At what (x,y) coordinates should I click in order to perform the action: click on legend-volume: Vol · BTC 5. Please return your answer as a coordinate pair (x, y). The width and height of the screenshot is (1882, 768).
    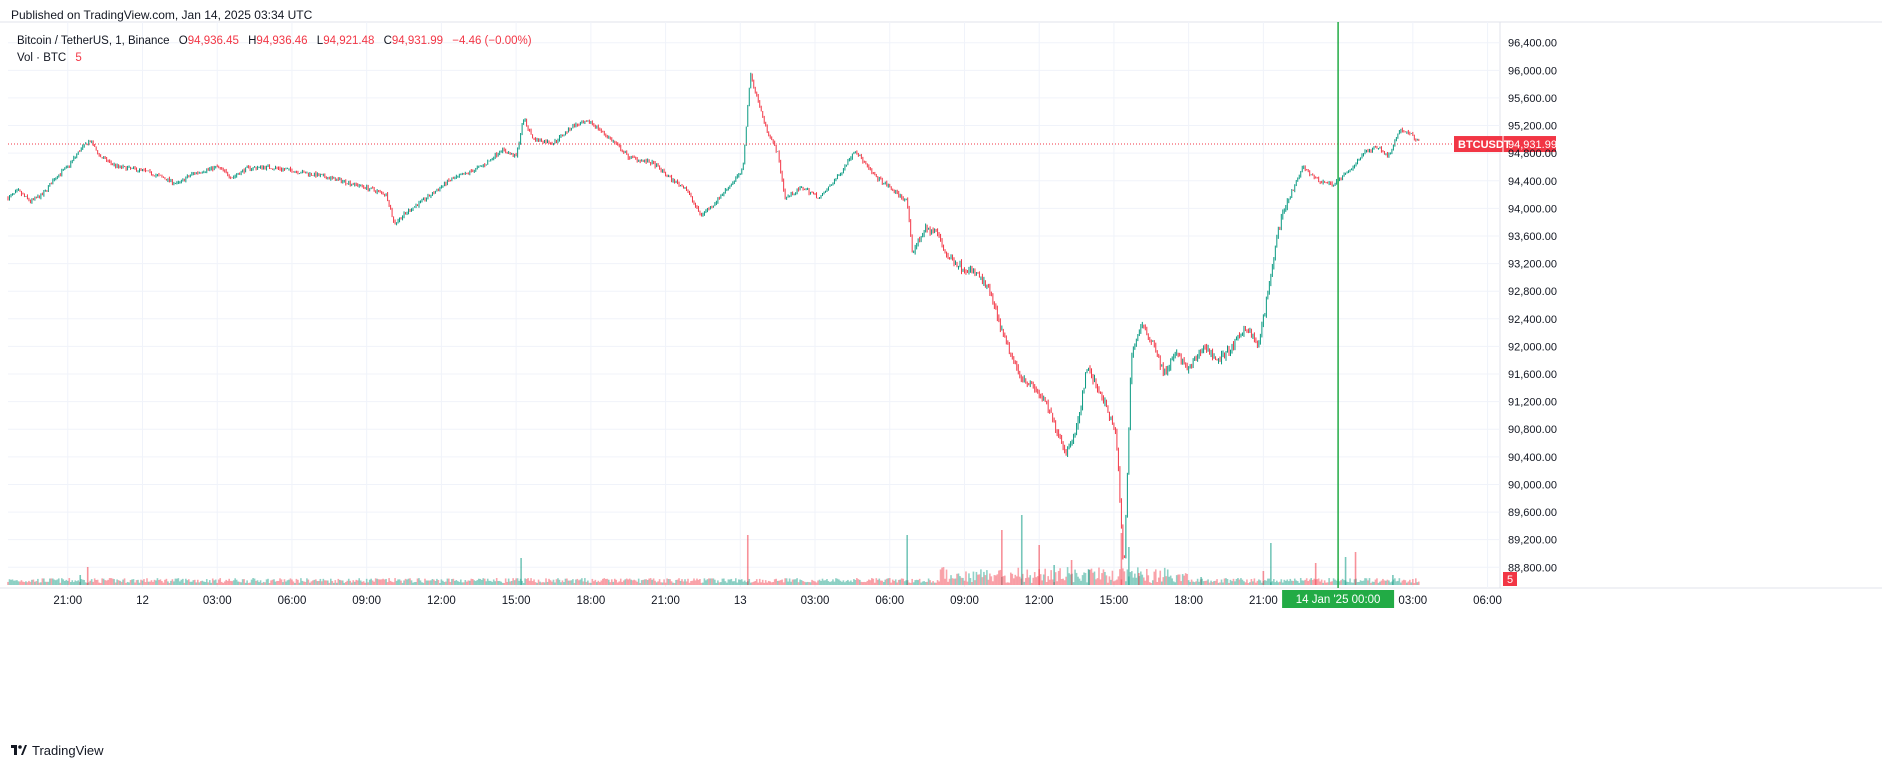
    Looking at the image, I should click on (49, 58).